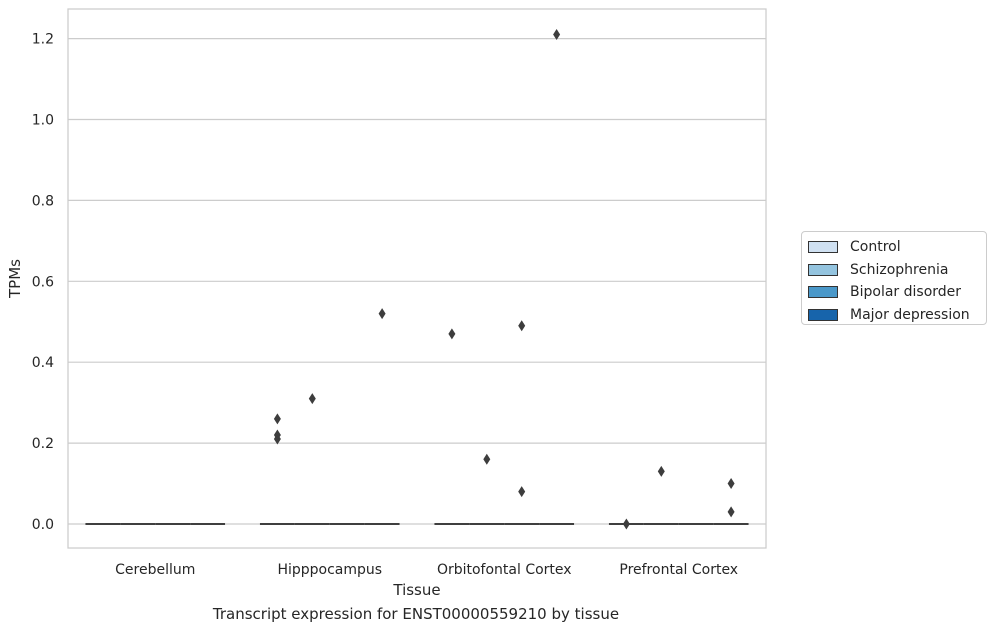 Image resolution: width=997 pixels, height=634 pixels. Describe the element at coordinates (899, 269) in the screenshot. I see `legend-label: Schizophrenia` at that location.